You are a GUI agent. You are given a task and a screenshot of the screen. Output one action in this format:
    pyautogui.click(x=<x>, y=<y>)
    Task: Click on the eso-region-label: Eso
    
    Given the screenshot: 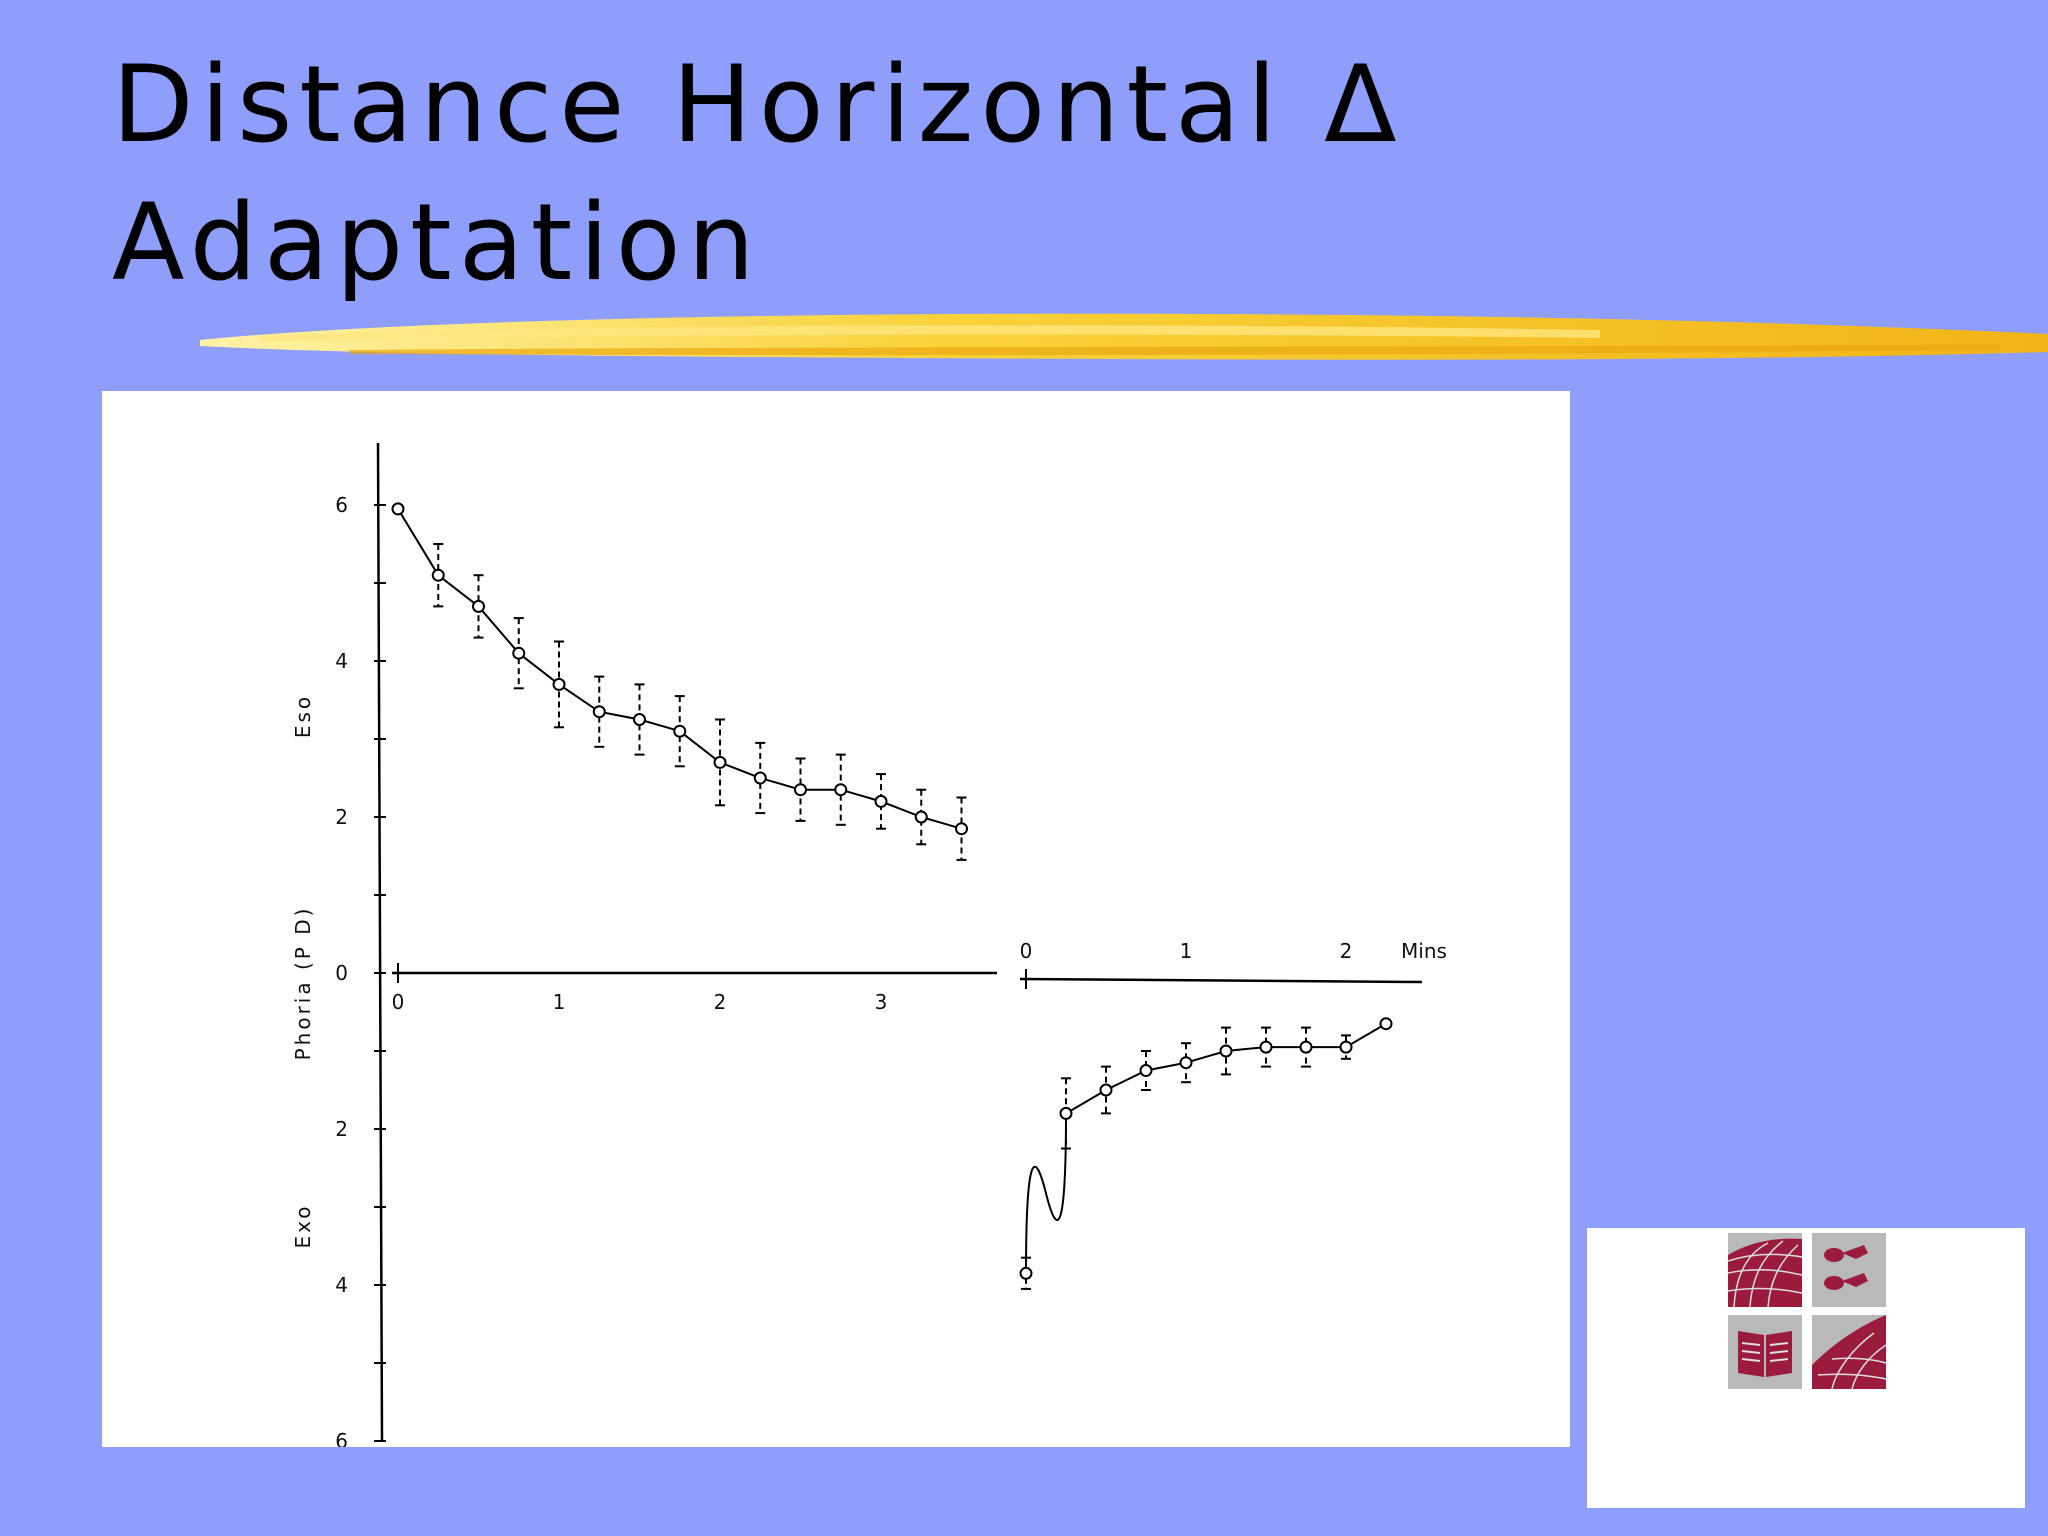 What is the action you would take?
    pyautogui.click(x=303, y=716)
    